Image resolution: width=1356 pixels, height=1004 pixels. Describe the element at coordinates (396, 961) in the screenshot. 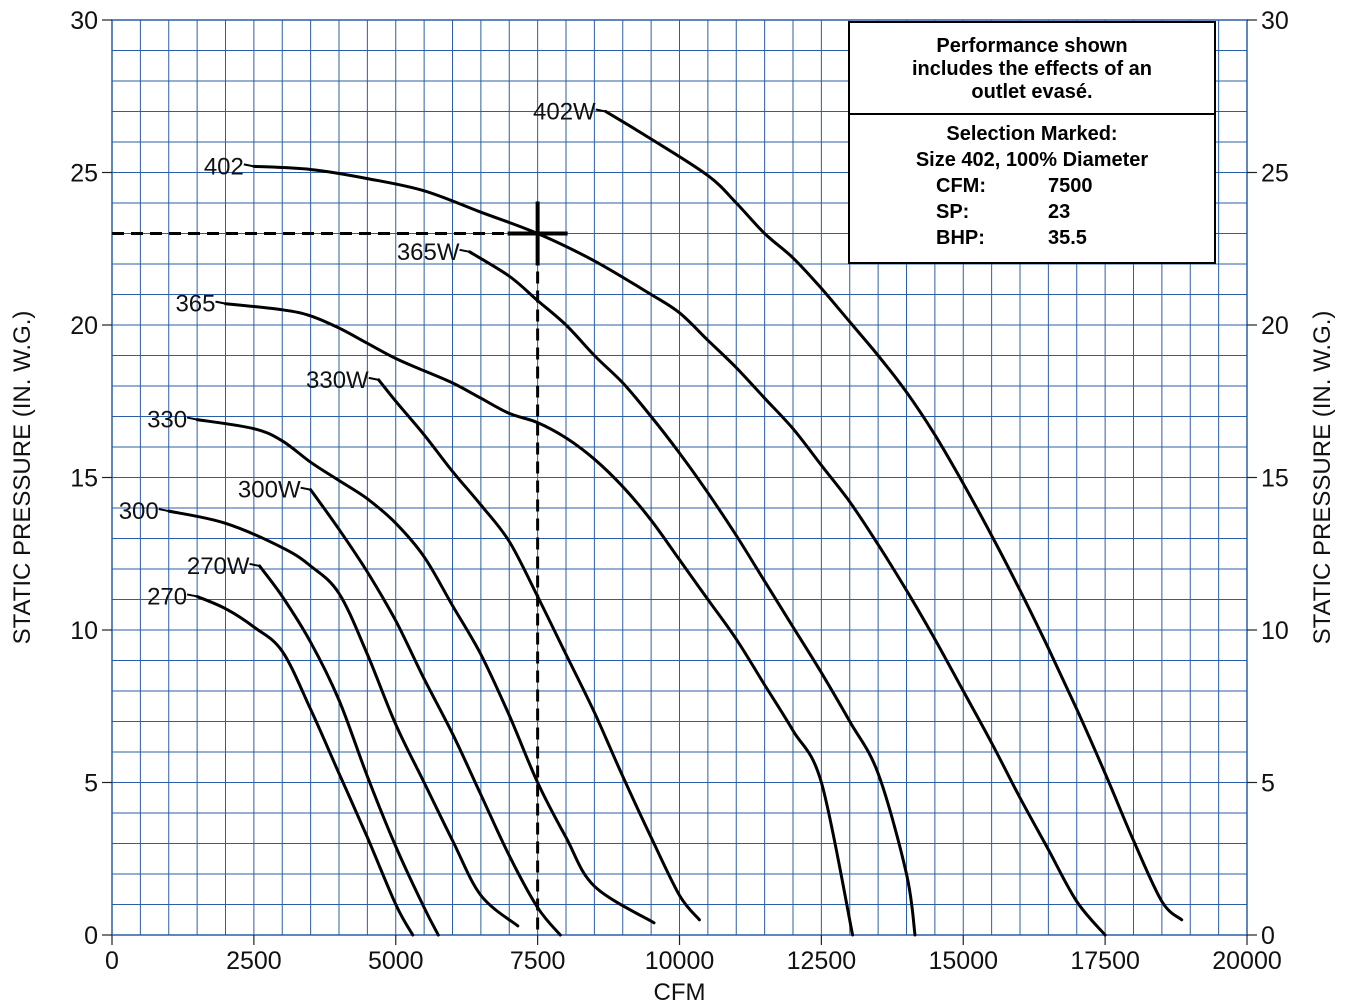

I see `x-tick-label: 5000` at that location.